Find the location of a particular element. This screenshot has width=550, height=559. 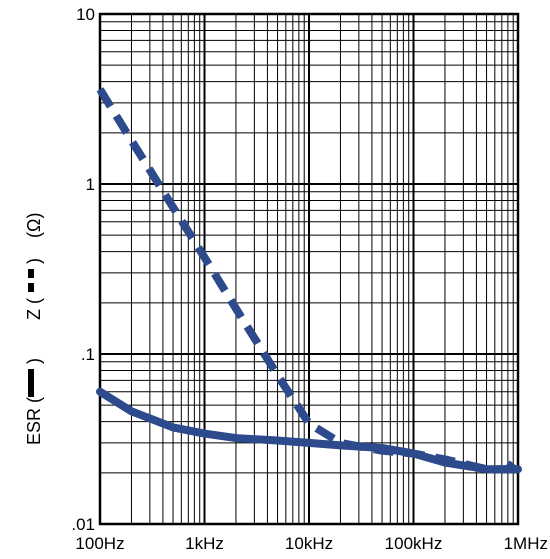

esr-legend-swatch is located at coordinates (31, 383).